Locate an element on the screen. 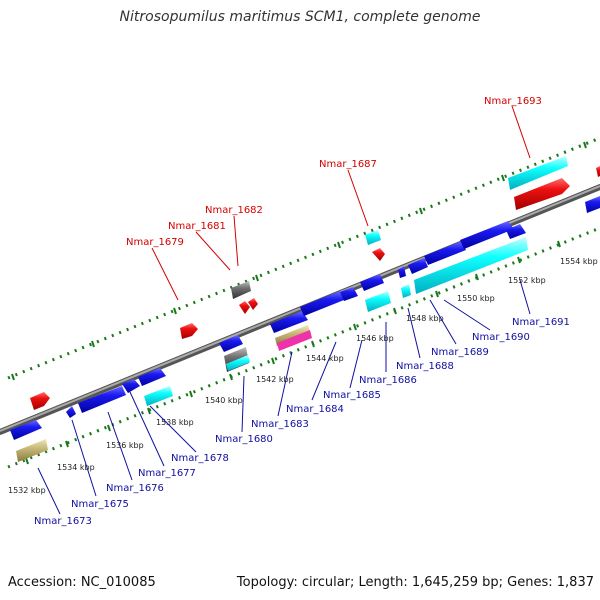 The image size is (600, 600). gene-label: Nmar_1681 is located at coordinates (197, 226).